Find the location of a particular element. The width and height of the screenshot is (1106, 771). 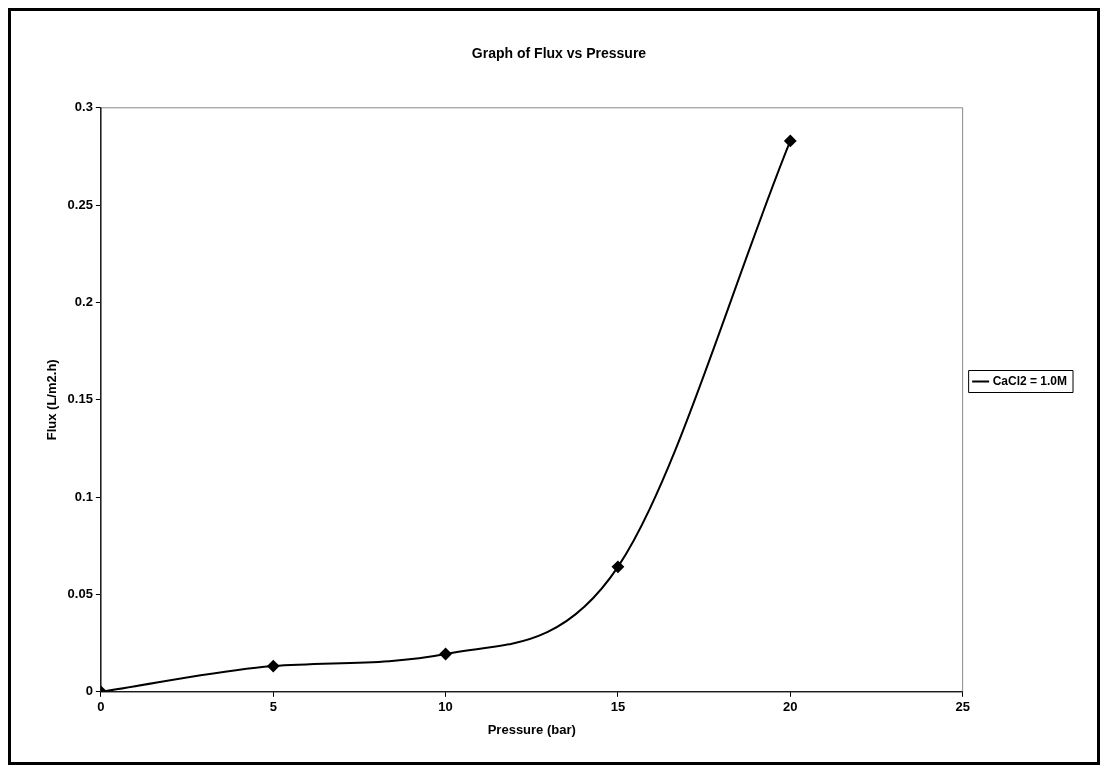

y-axis-title: Flux (L/m2.h) is located at coordinates (52, 400).